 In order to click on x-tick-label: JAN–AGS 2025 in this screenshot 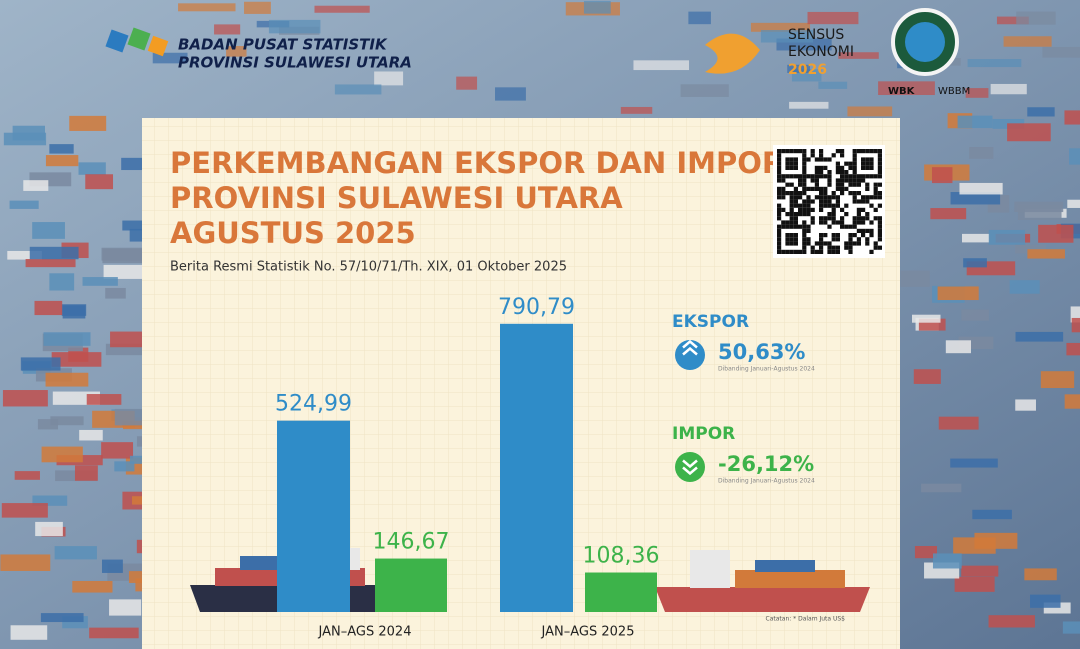, I will do `click(588, 632)`.